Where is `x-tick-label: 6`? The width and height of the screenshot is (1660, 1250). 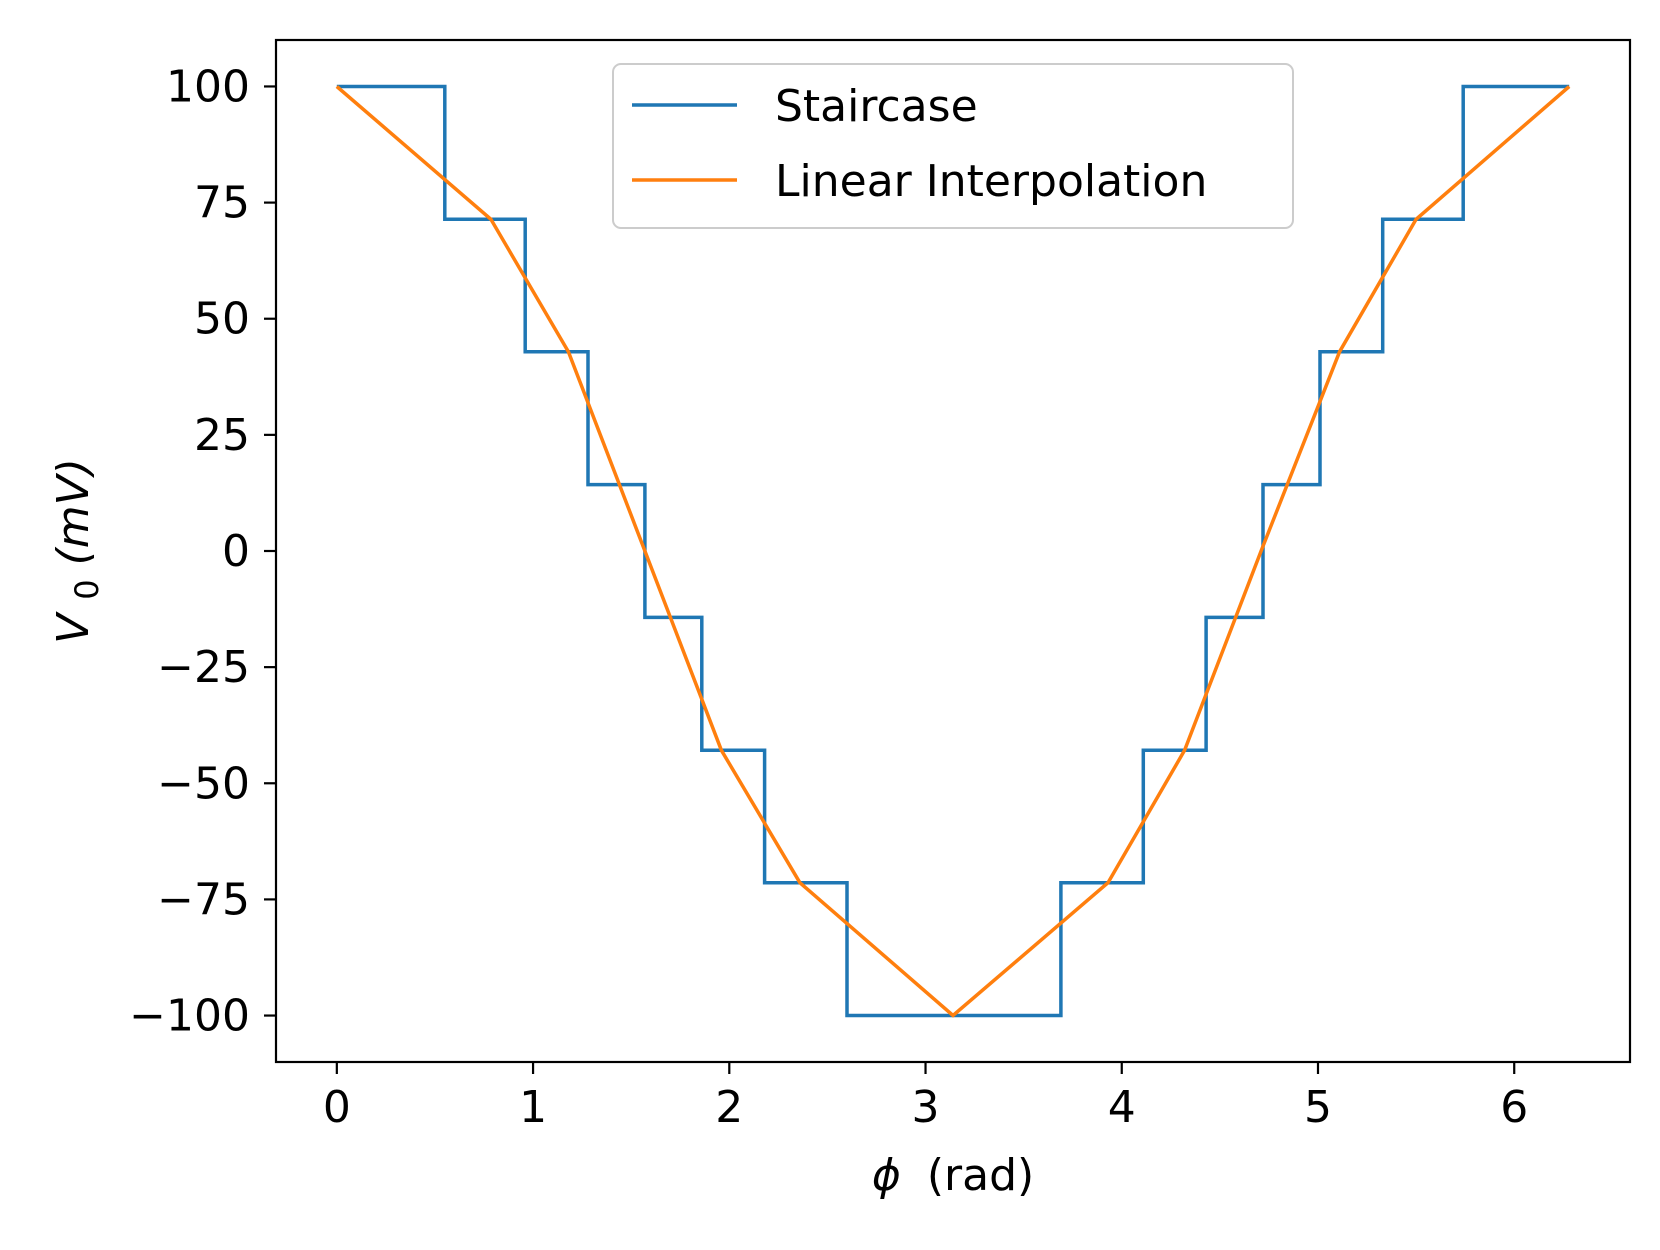 x-tick-label: 6 is located at coordinates (1514, 1107).